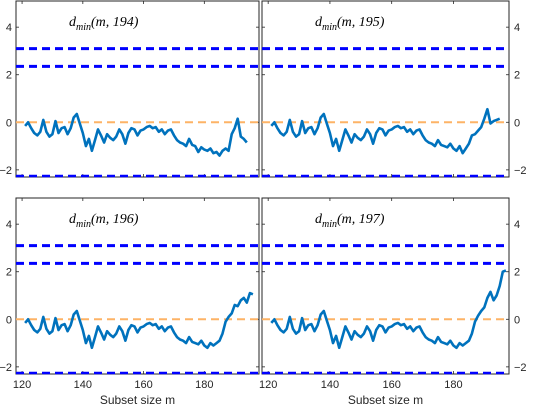  I want to click on panel-title: dmin(m, 196), so click(104, 221).